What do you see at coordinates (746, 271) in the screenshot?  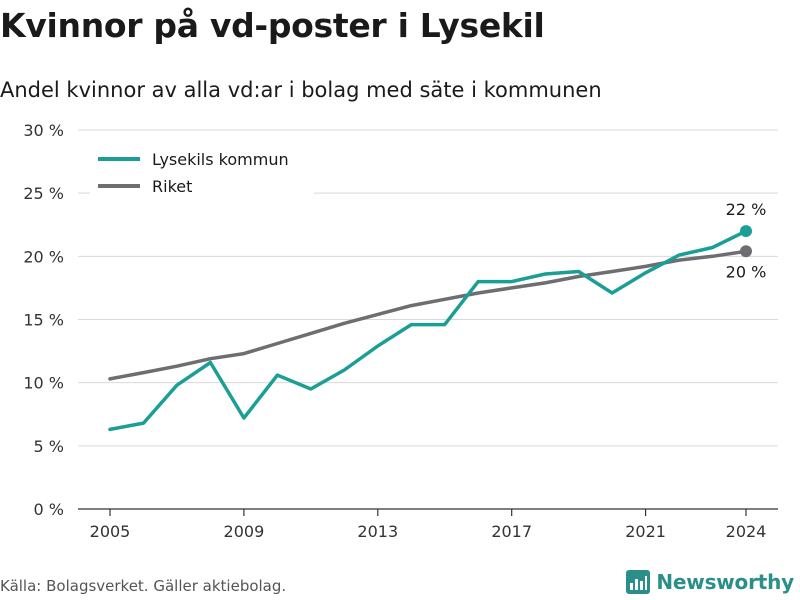 I see `end-value-label: 20 %` at bounding box center [746, 271].